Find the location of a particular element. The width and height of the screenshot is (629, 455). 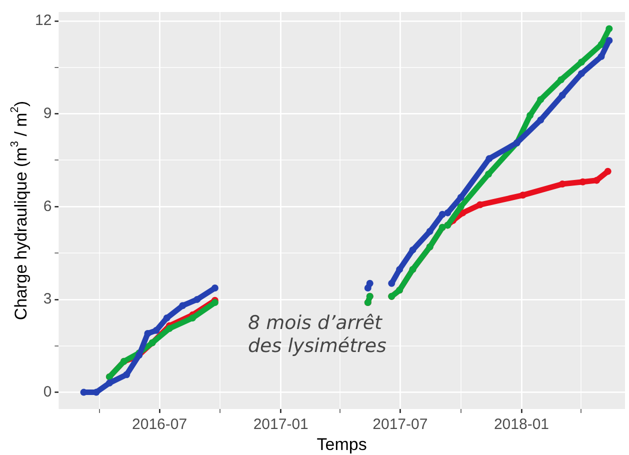

y-tick-label: 0 is located at coordinates (47, 391).